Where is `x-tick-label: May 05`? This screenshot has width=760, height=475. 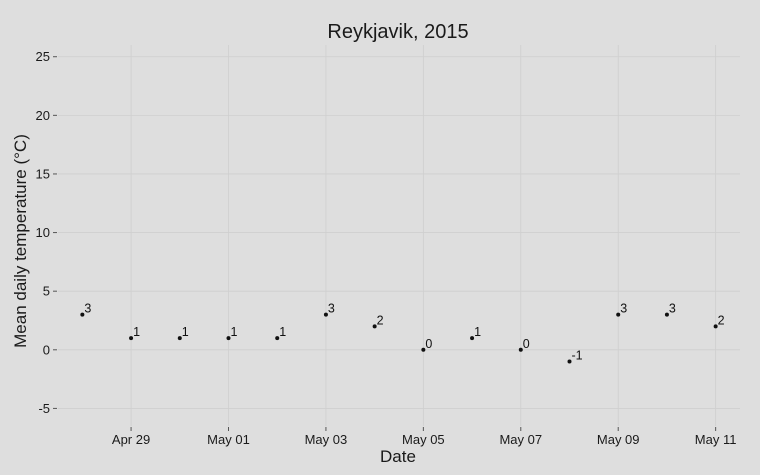
x-tick-label: May 05 is located at coordinates (423, 439).